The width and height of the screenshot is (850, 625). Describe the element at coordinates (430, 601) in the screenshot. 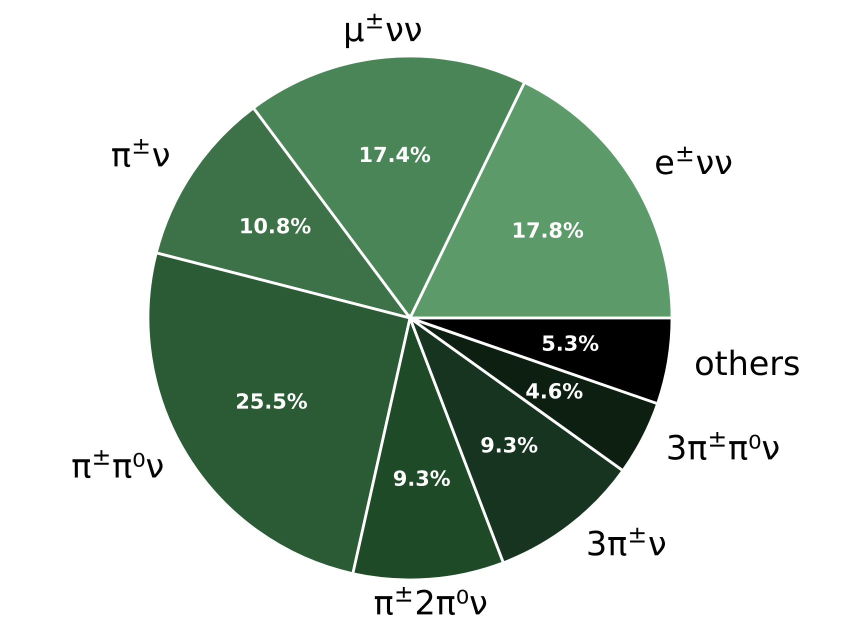

I see `slice-label: π$^{±}$2π⁰ν` at that location.